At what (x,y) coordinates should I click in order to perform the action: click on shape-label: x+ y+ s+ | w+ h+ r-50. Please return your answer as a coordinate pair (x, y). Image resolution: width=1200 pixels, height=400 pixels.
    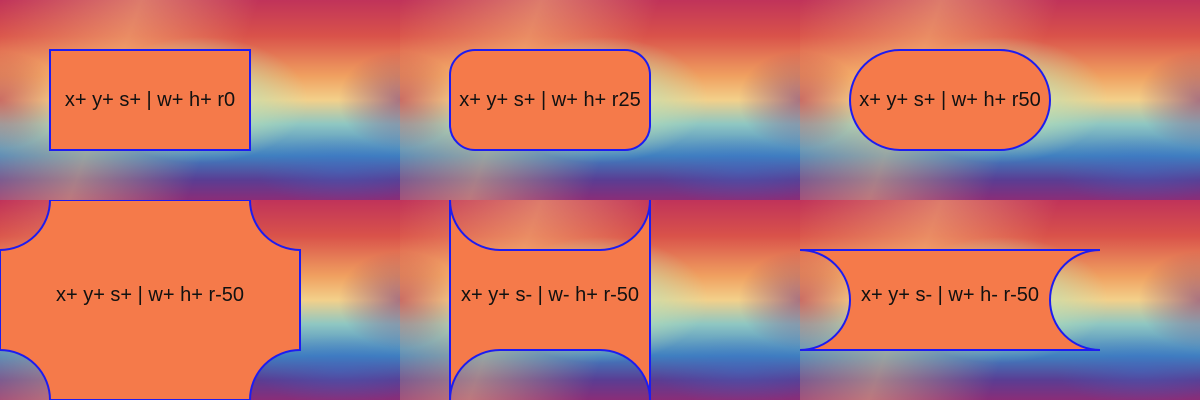
    Looking at the image, I should click on (150, 295).